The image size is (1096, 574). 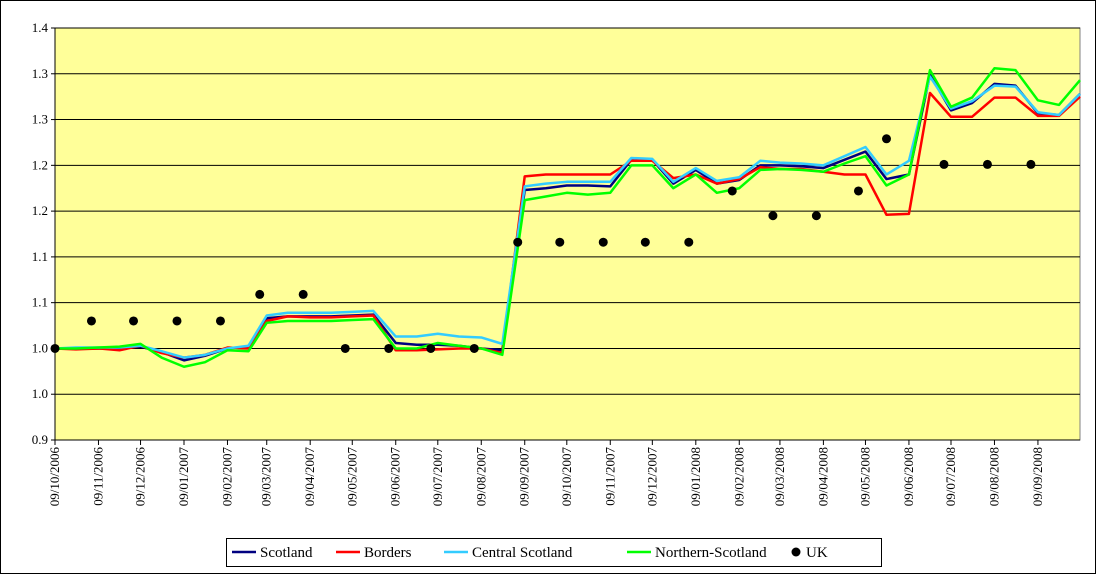 I want to click on x-tick-label: 09/03/2008, so click(x=779, y=476).